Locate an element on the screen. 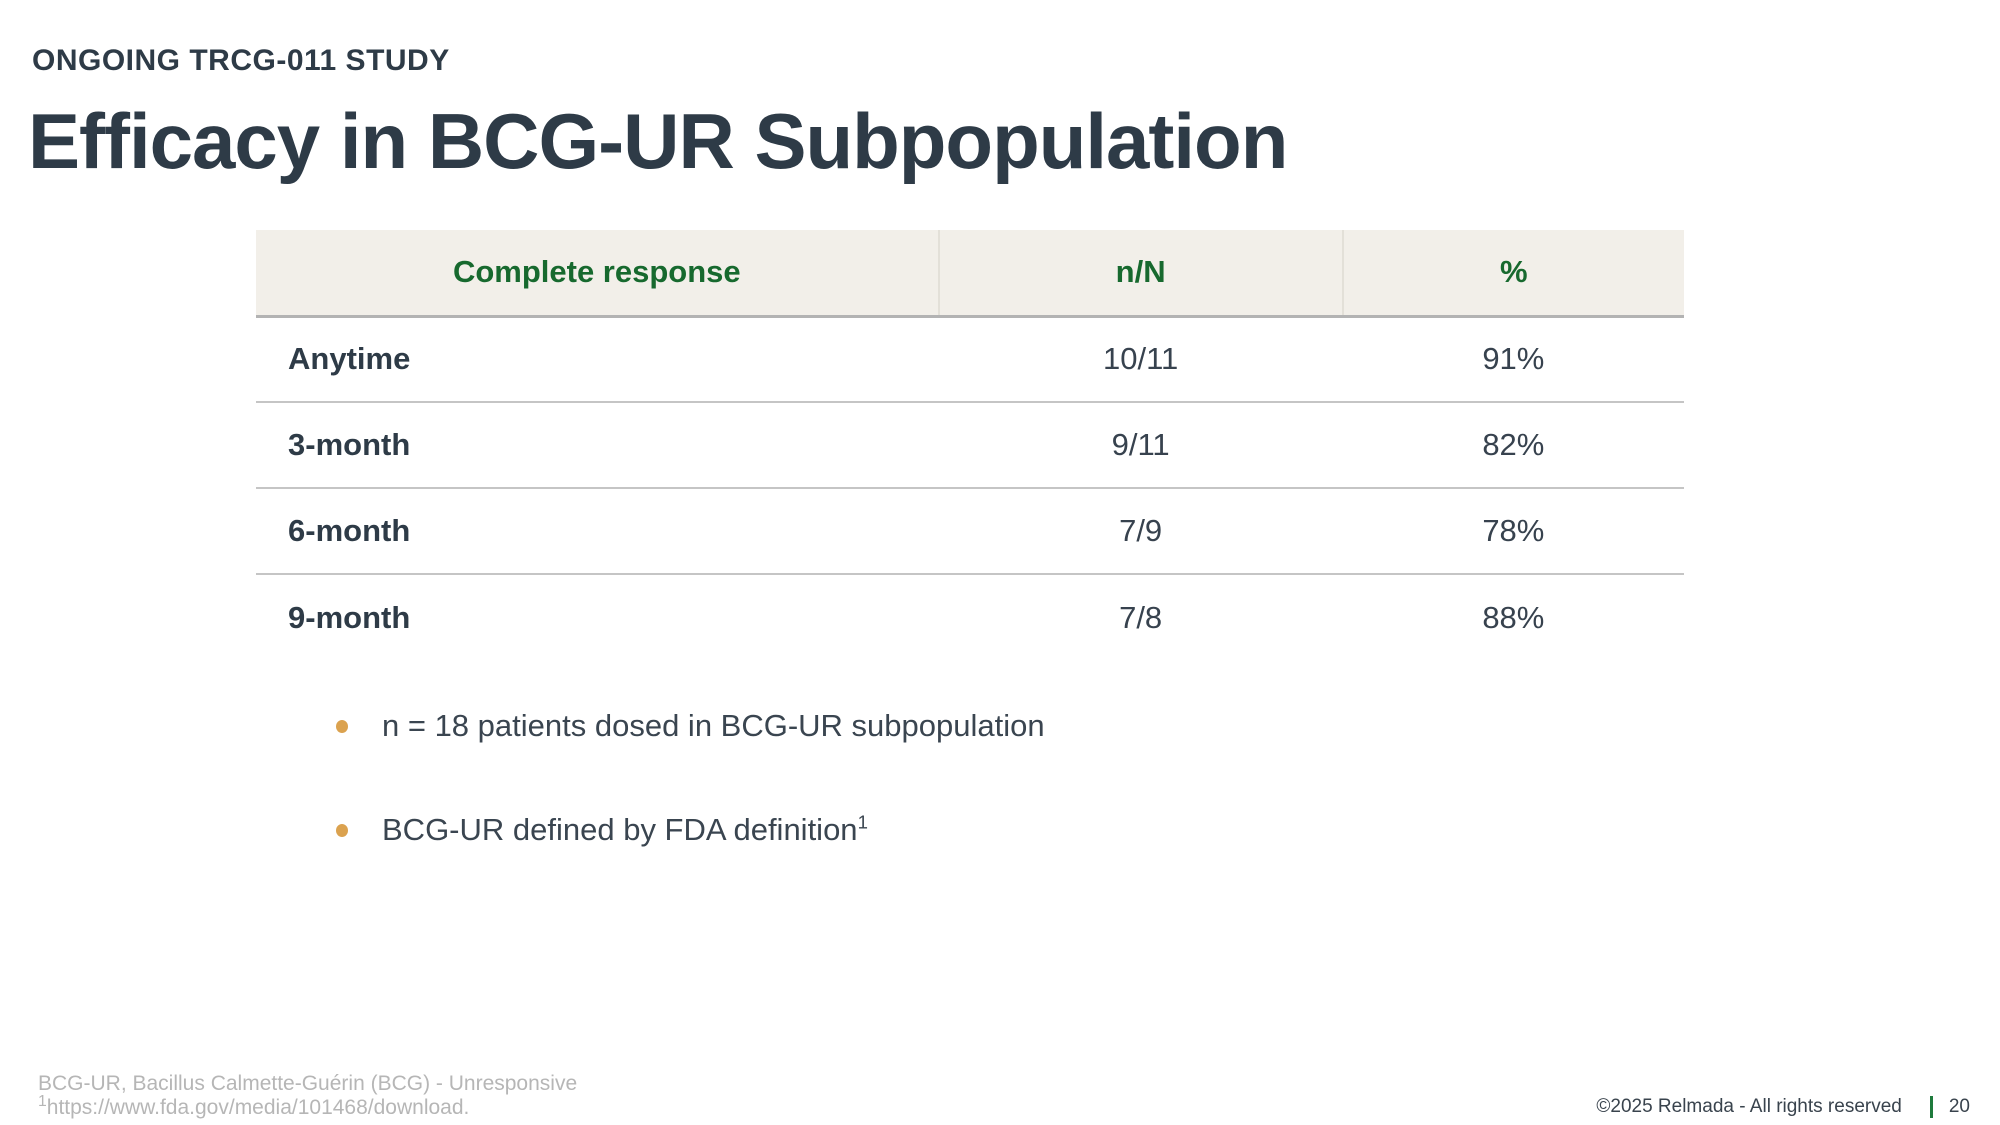 Image resolution: width=2000 pixels, height=1125 pixels. row-pct-cell: 82% is located at coordinates (1513, 444).